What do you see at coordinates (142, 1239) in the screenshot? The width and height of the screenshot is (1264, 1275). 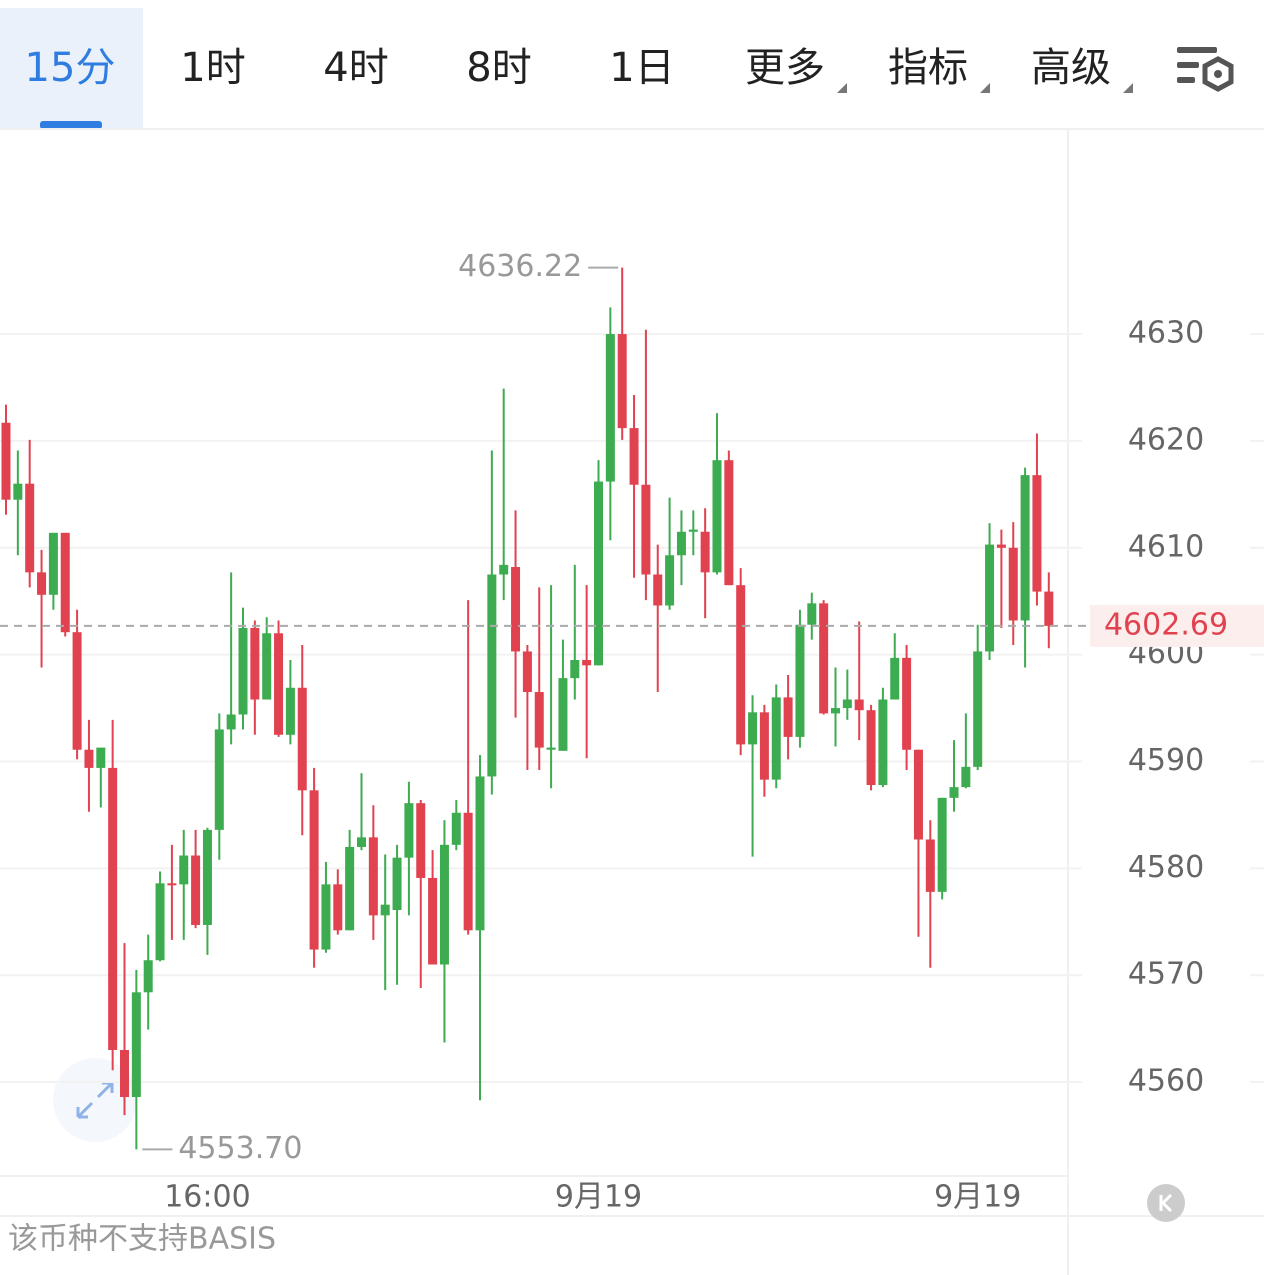 I see `footer-note: 该币种不支持BASIS` at bounding box center [142, 1239].